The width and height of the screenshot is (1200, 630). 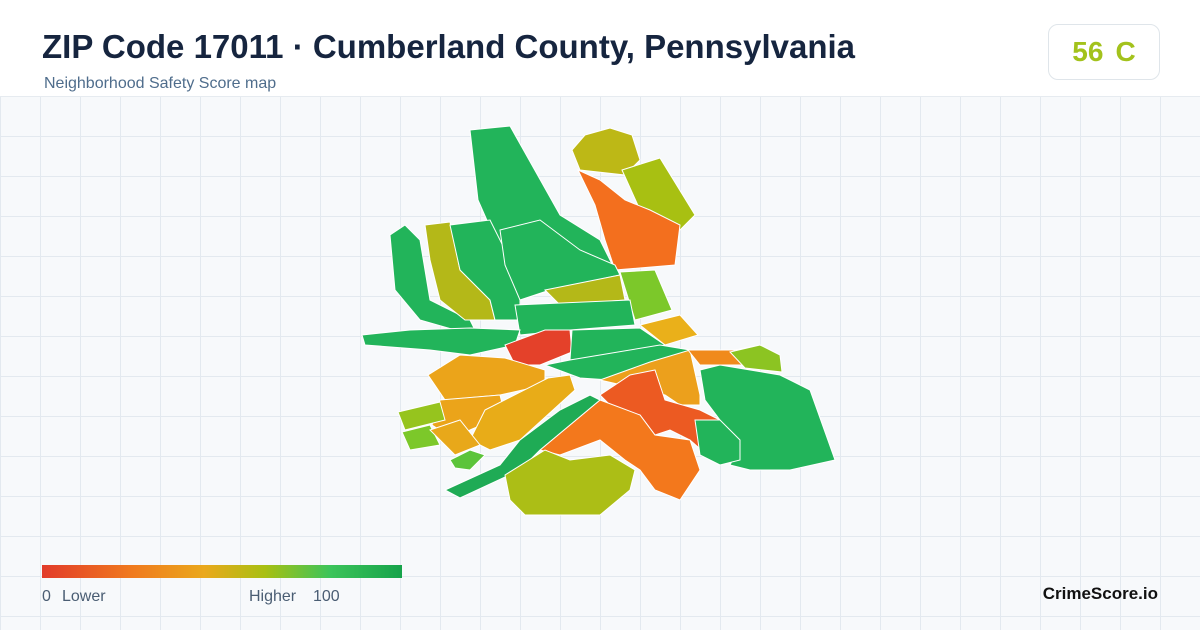 I want to click on legend-max: 100, so click(x=326, y=596).